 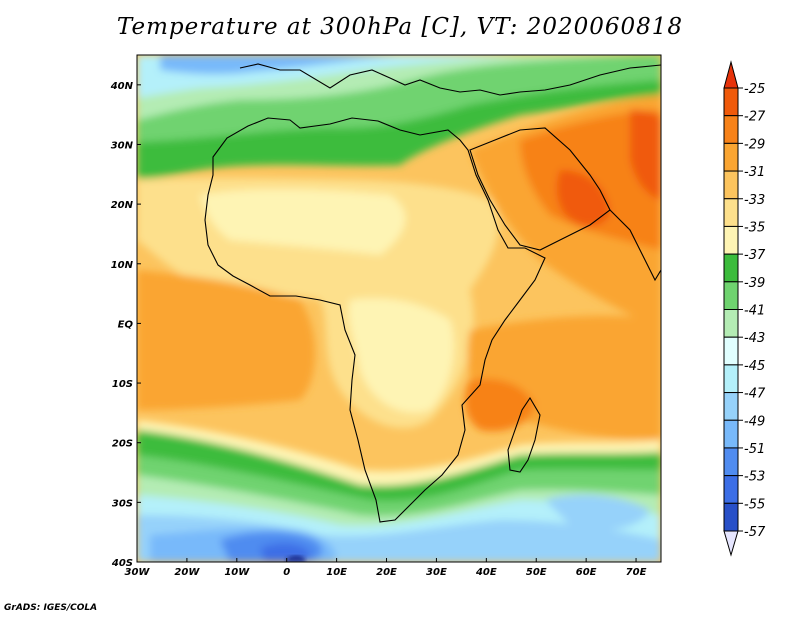 What do you see at coordinates (122, 86) in the screenshot?
I see `lat-tick-label: 40N` at bounding box center [122, 86].